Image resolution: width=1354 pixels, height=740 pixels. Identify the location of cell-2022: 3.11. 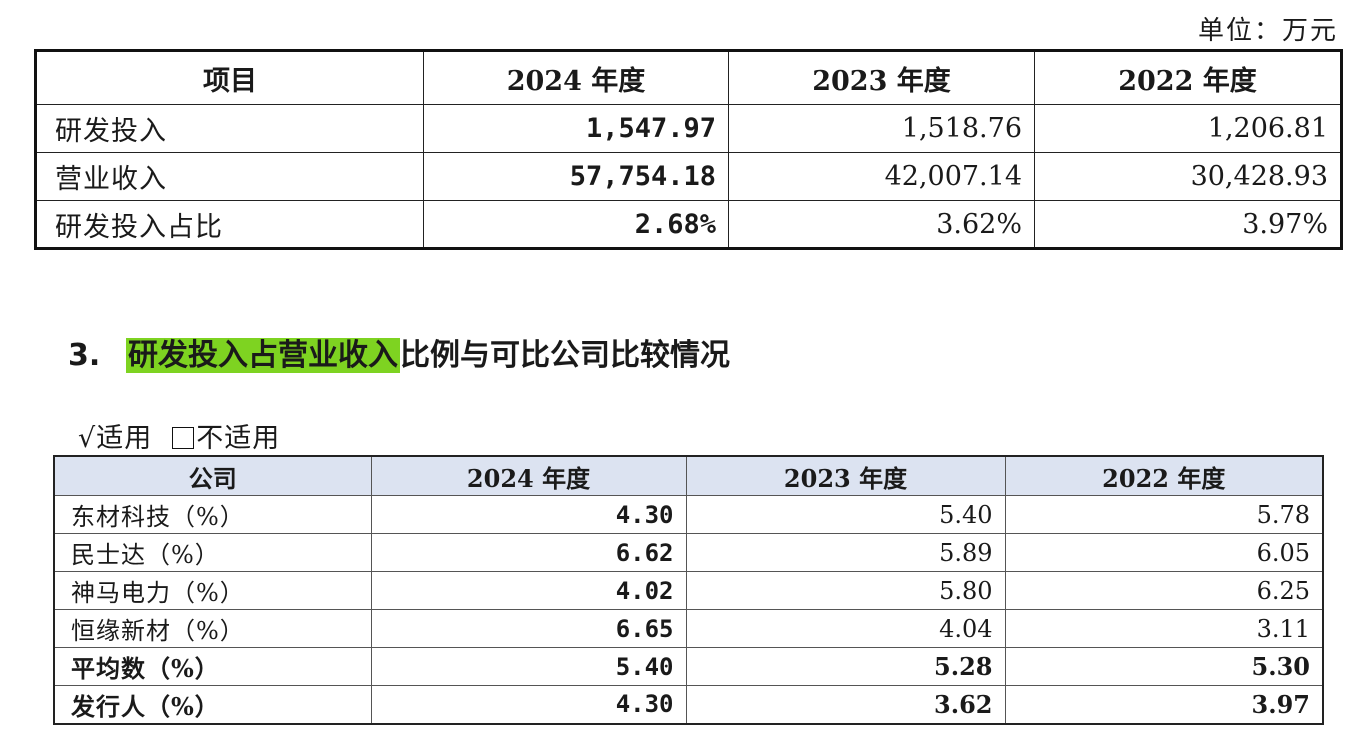
(1164, 628).